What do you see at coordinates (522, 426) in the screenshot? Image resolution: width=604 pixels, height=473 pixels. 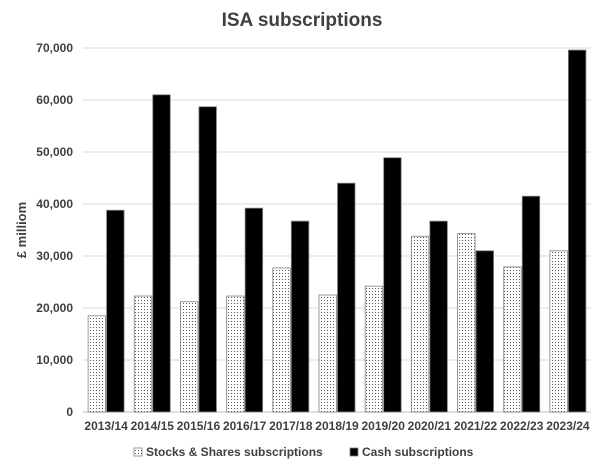 I see `x-tick-label: 2022/23` at bounding box center [522, 426].